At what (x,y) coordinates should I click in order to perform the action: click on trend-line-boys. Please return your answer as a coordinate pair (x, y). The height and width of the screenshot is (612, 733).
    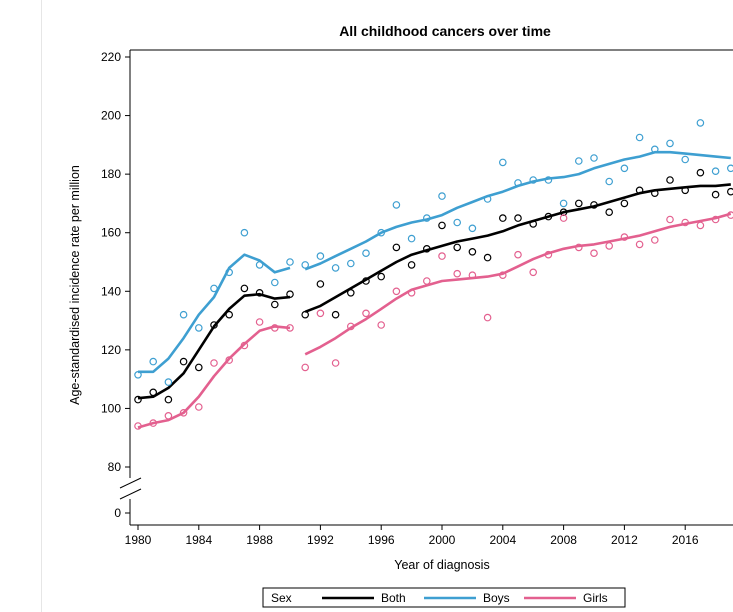
    Looking at the image, I should click on (214, 313).